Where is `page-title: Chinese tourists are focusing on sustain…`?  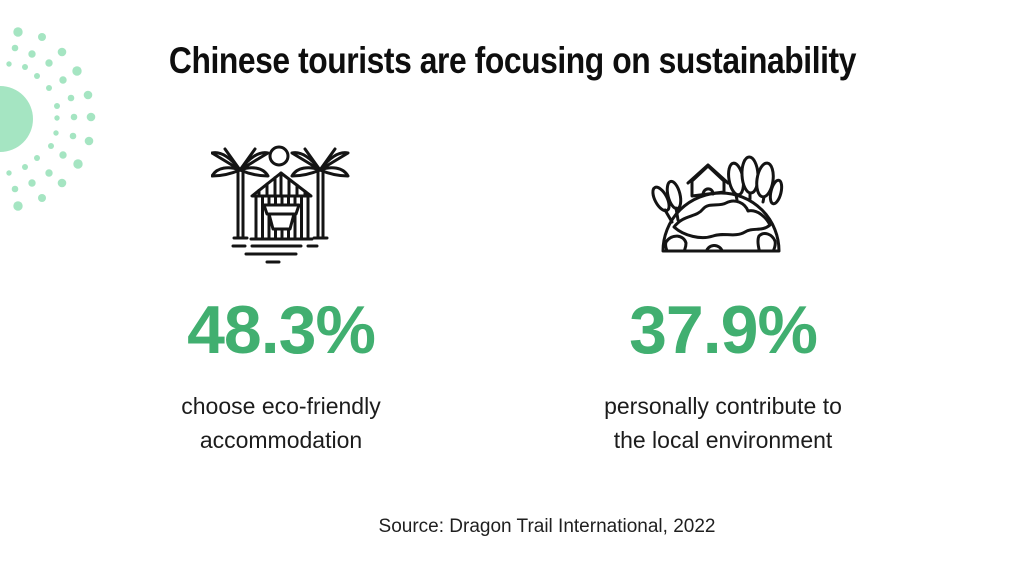
page-title: Chinese tourists are focusing on sustain… is located at coordinates (512, 60).